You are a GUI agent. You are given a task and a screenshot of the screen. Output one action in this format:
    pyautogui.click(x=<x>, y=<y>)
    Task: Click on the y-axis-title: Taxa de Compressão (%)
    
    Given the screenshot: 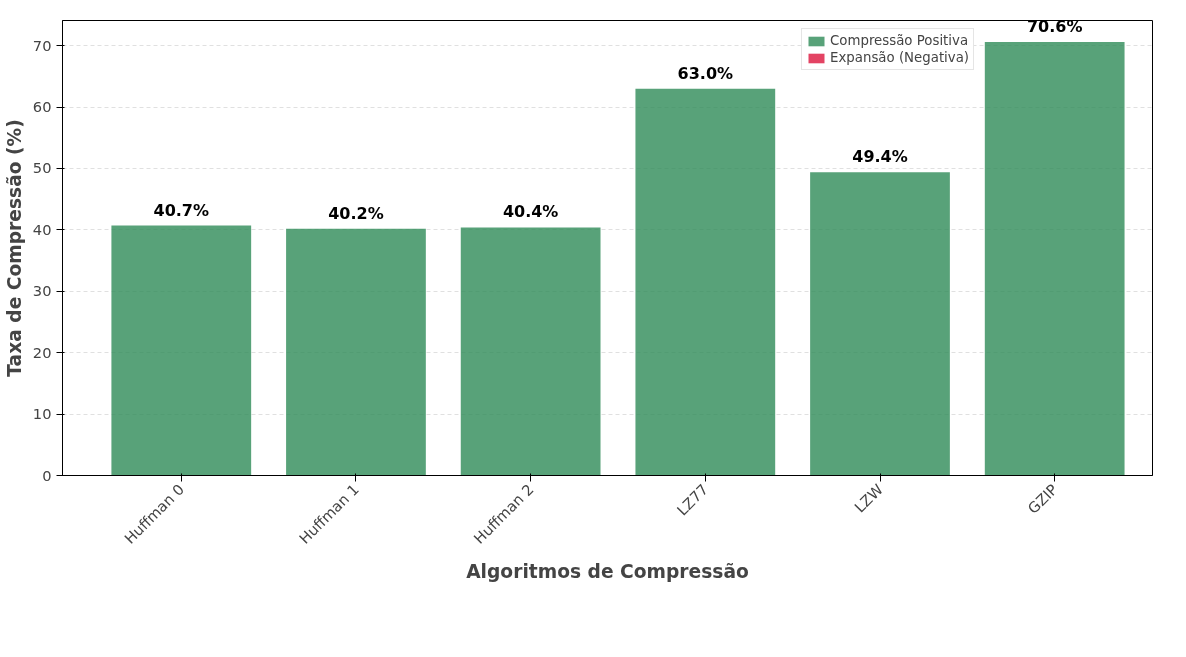 What is the action you would take?
    pyautogui.click(x=14, y=248)
    